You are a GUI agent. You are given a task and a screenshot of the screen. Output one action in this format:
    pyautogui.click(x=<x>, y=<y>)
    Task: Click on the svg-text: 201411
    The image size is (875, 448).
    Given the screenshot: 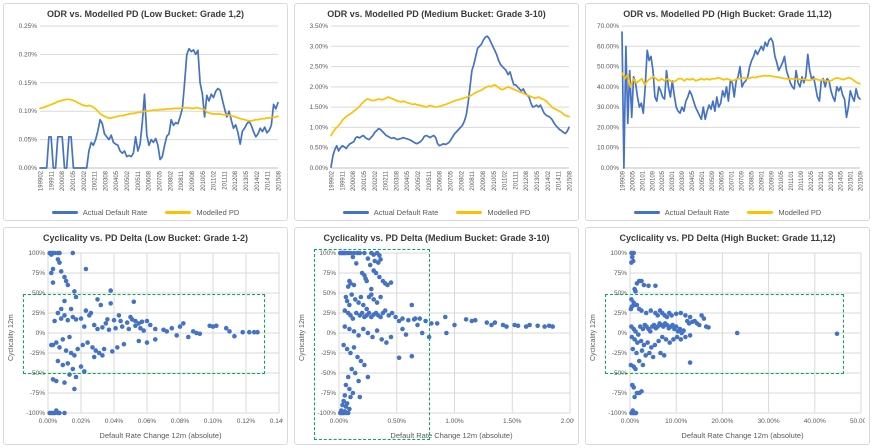 What is the action you would take?
    pyautogui.click(x=269, y=180)
    